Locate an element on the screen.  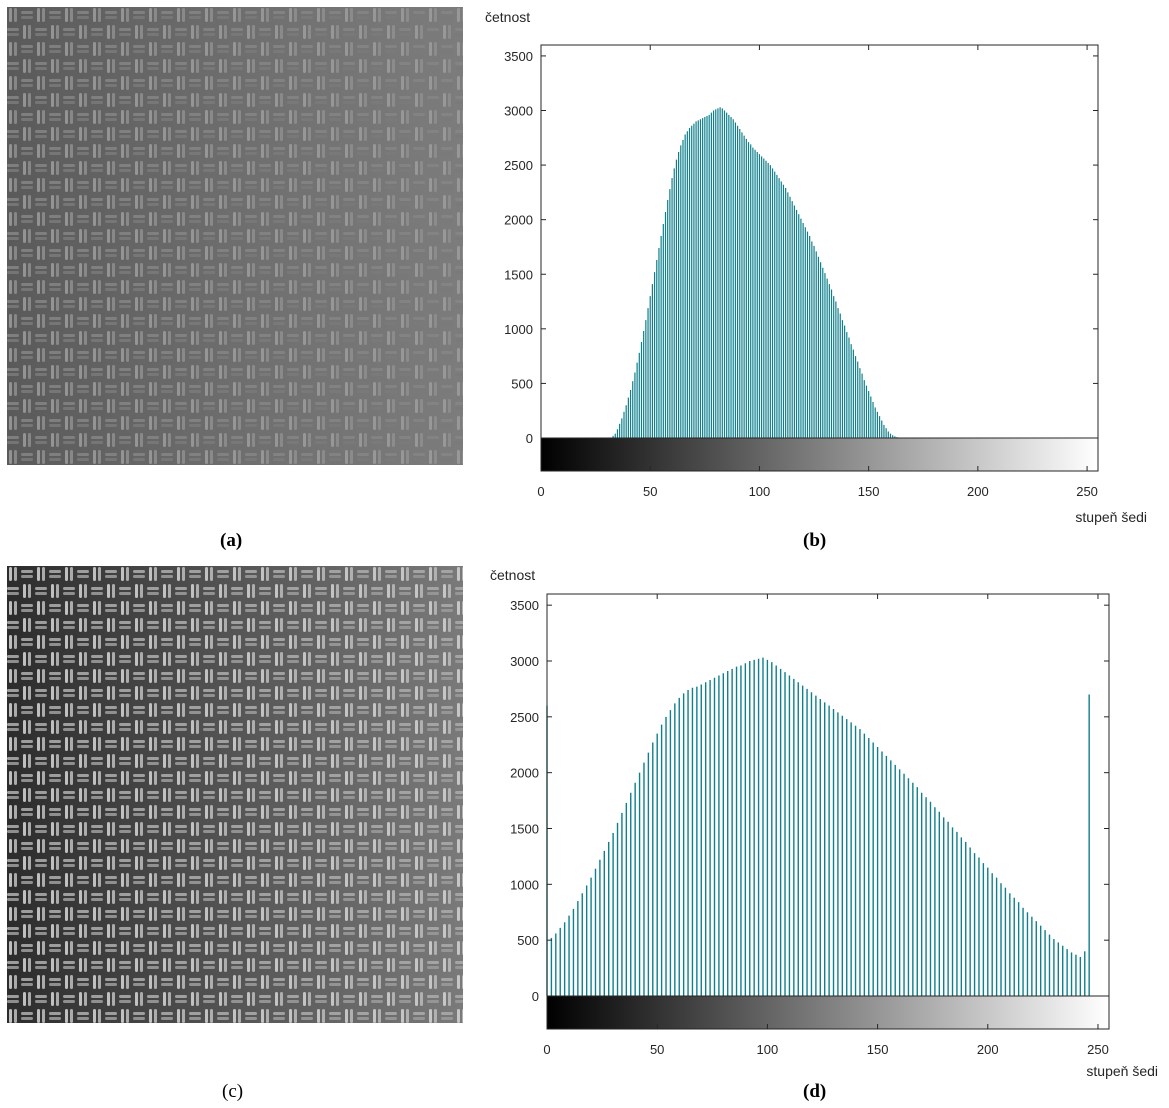
y-tick-label-d: 1000 is located at coordinates (524, 884).